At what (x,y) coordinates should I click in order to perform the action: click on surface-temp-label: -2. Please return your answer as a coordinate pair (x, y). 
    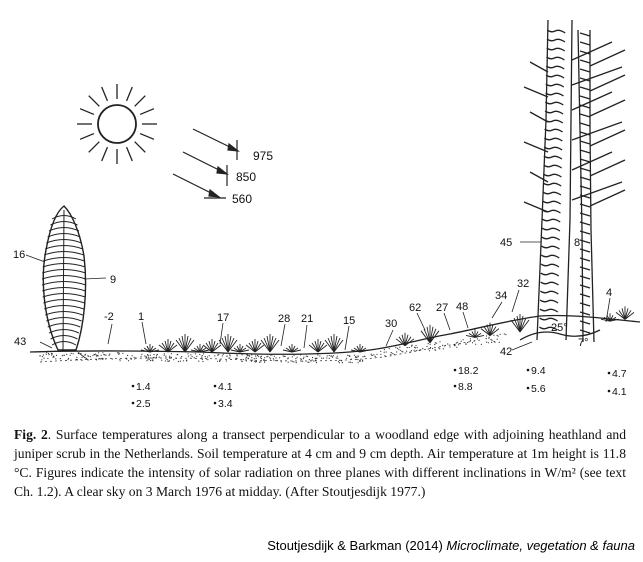
    Looking at the image, I should click on (109, 317).